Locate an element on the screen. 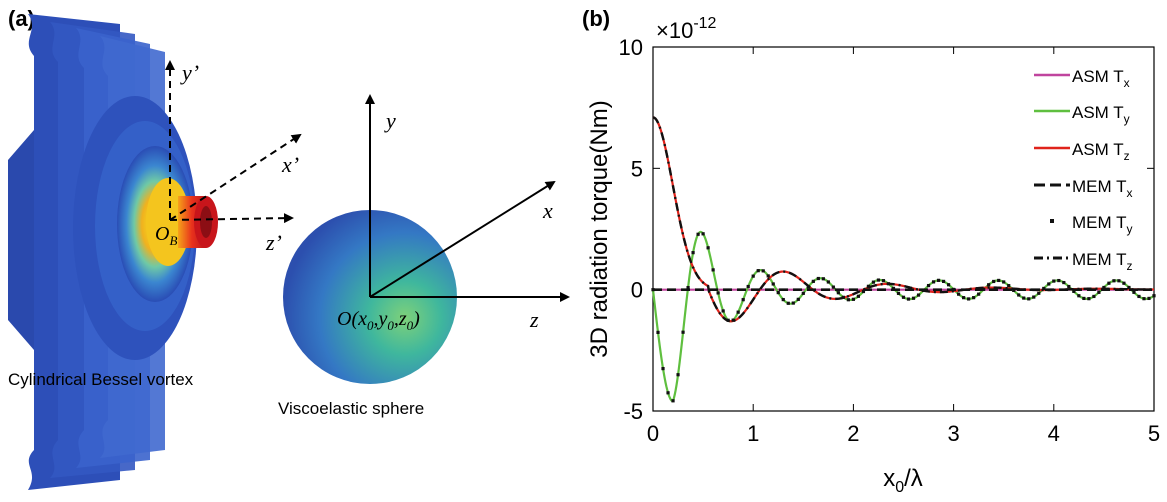 This screenshot has width=1167, height=502. y-tick-label: -5 is located at coordinates (633, 411).